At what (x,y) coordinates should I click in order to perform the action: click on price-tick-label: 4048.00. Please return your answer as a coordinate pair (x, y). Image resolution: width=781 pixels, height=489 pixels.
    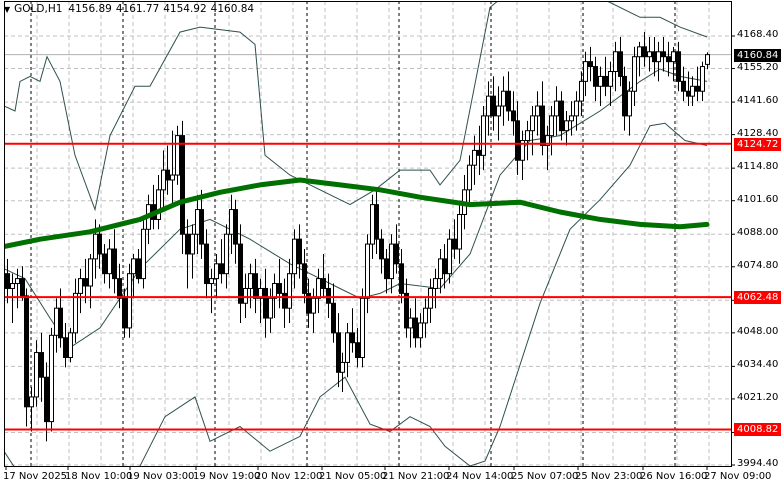
    Looking at the image, I should click on (758, 331).